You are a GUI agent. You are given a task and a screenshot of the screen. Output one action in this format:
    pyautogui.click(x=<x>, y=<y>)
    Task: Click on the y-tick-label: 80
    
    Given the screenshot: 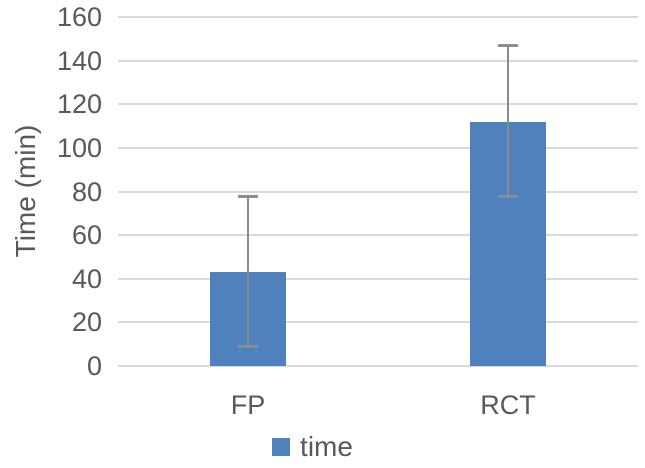 What is the action you would take?
    pyautogui.click(x=86, y=191)
    